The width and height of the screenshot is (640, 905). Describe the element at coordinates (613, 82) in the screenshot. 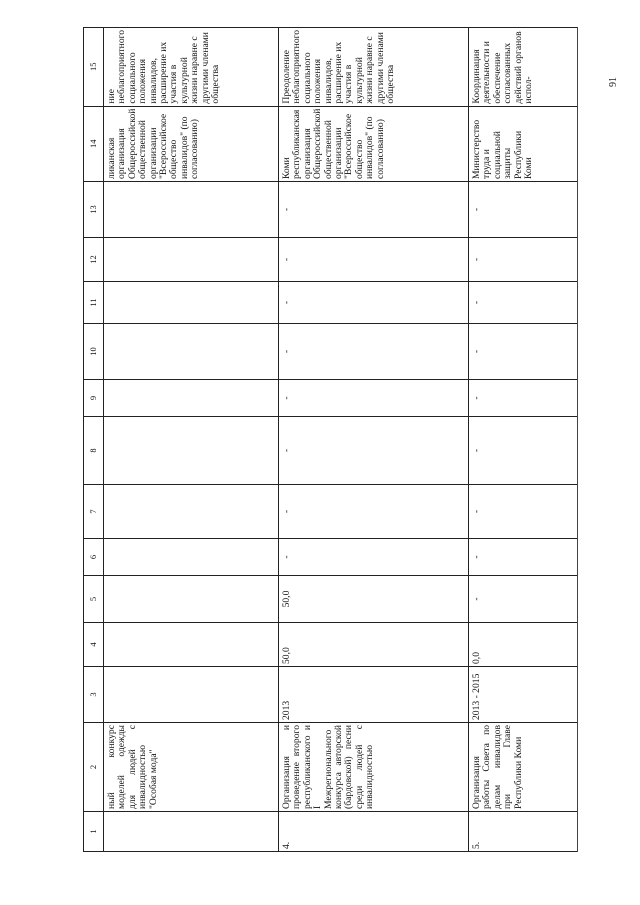

I see `page-number: 91` at that location.